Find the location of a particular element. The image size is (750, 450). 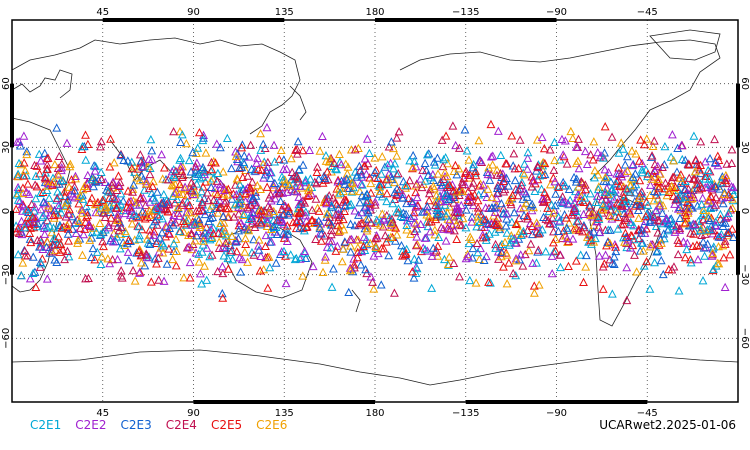

right-lat-label: −30 is located at coordinates (744, 274).